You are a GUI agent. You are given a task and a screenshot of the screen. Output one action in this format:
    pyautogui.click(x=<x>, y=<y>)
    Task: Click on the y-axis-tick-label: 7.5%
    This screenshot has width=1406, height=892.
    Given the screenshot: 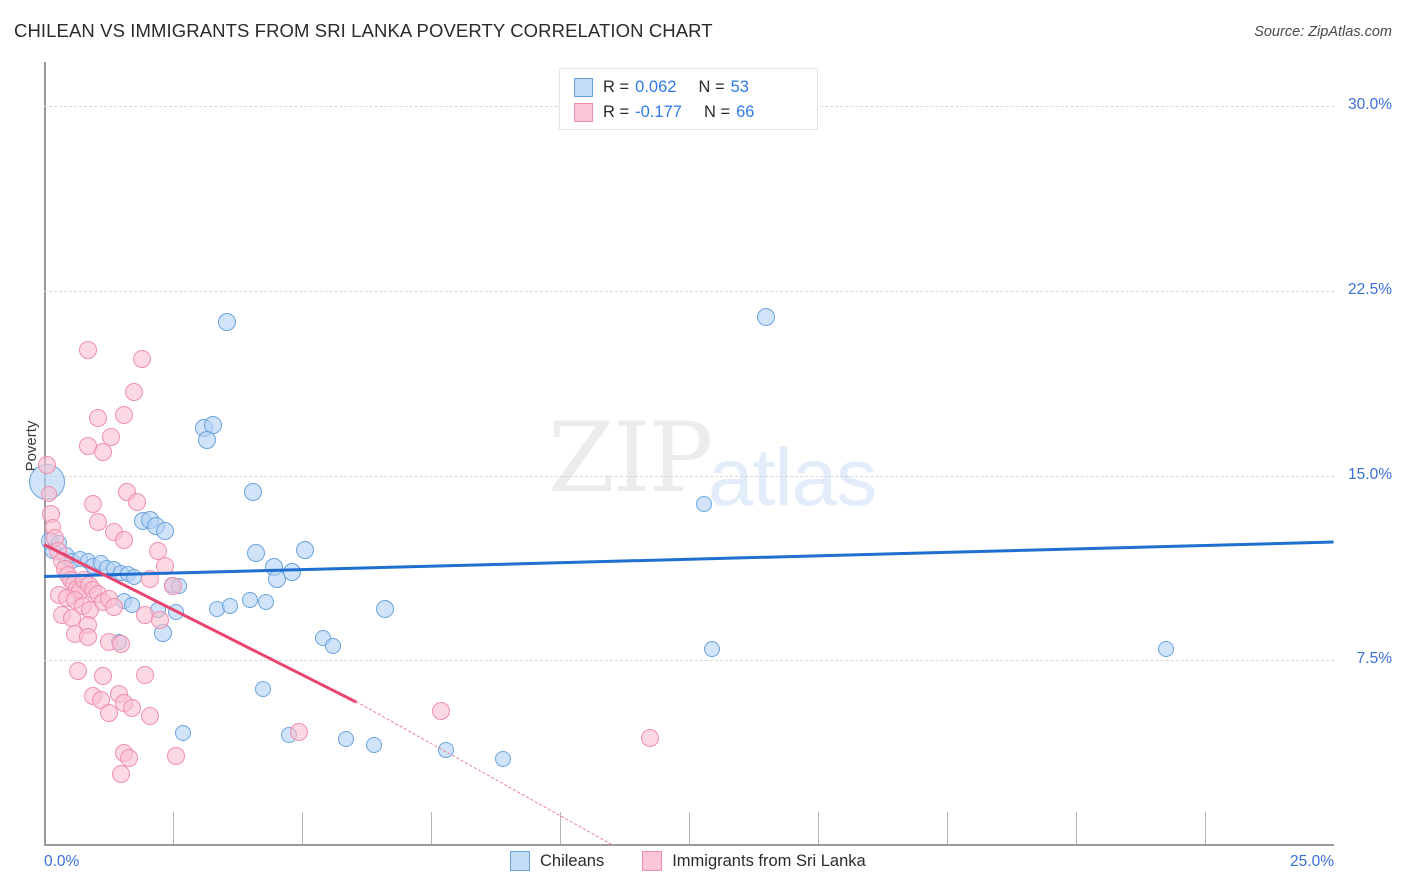 What is the action you would take?
    pyautogui.click(x=1374, y=659)
    